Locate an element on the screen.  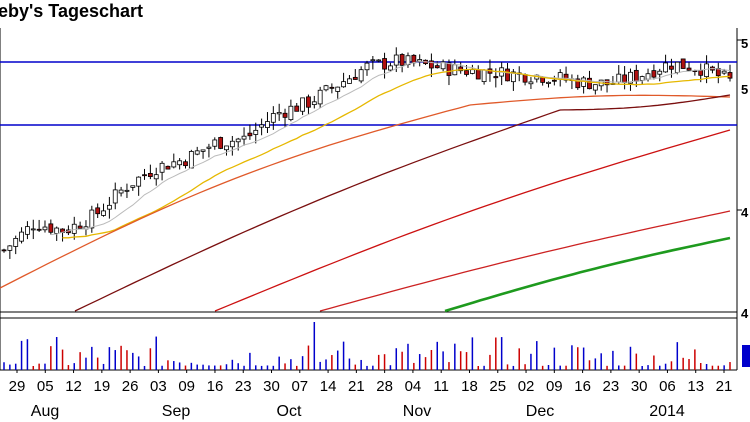
x-tick-label: 23 is located at coordinates (243, 386).